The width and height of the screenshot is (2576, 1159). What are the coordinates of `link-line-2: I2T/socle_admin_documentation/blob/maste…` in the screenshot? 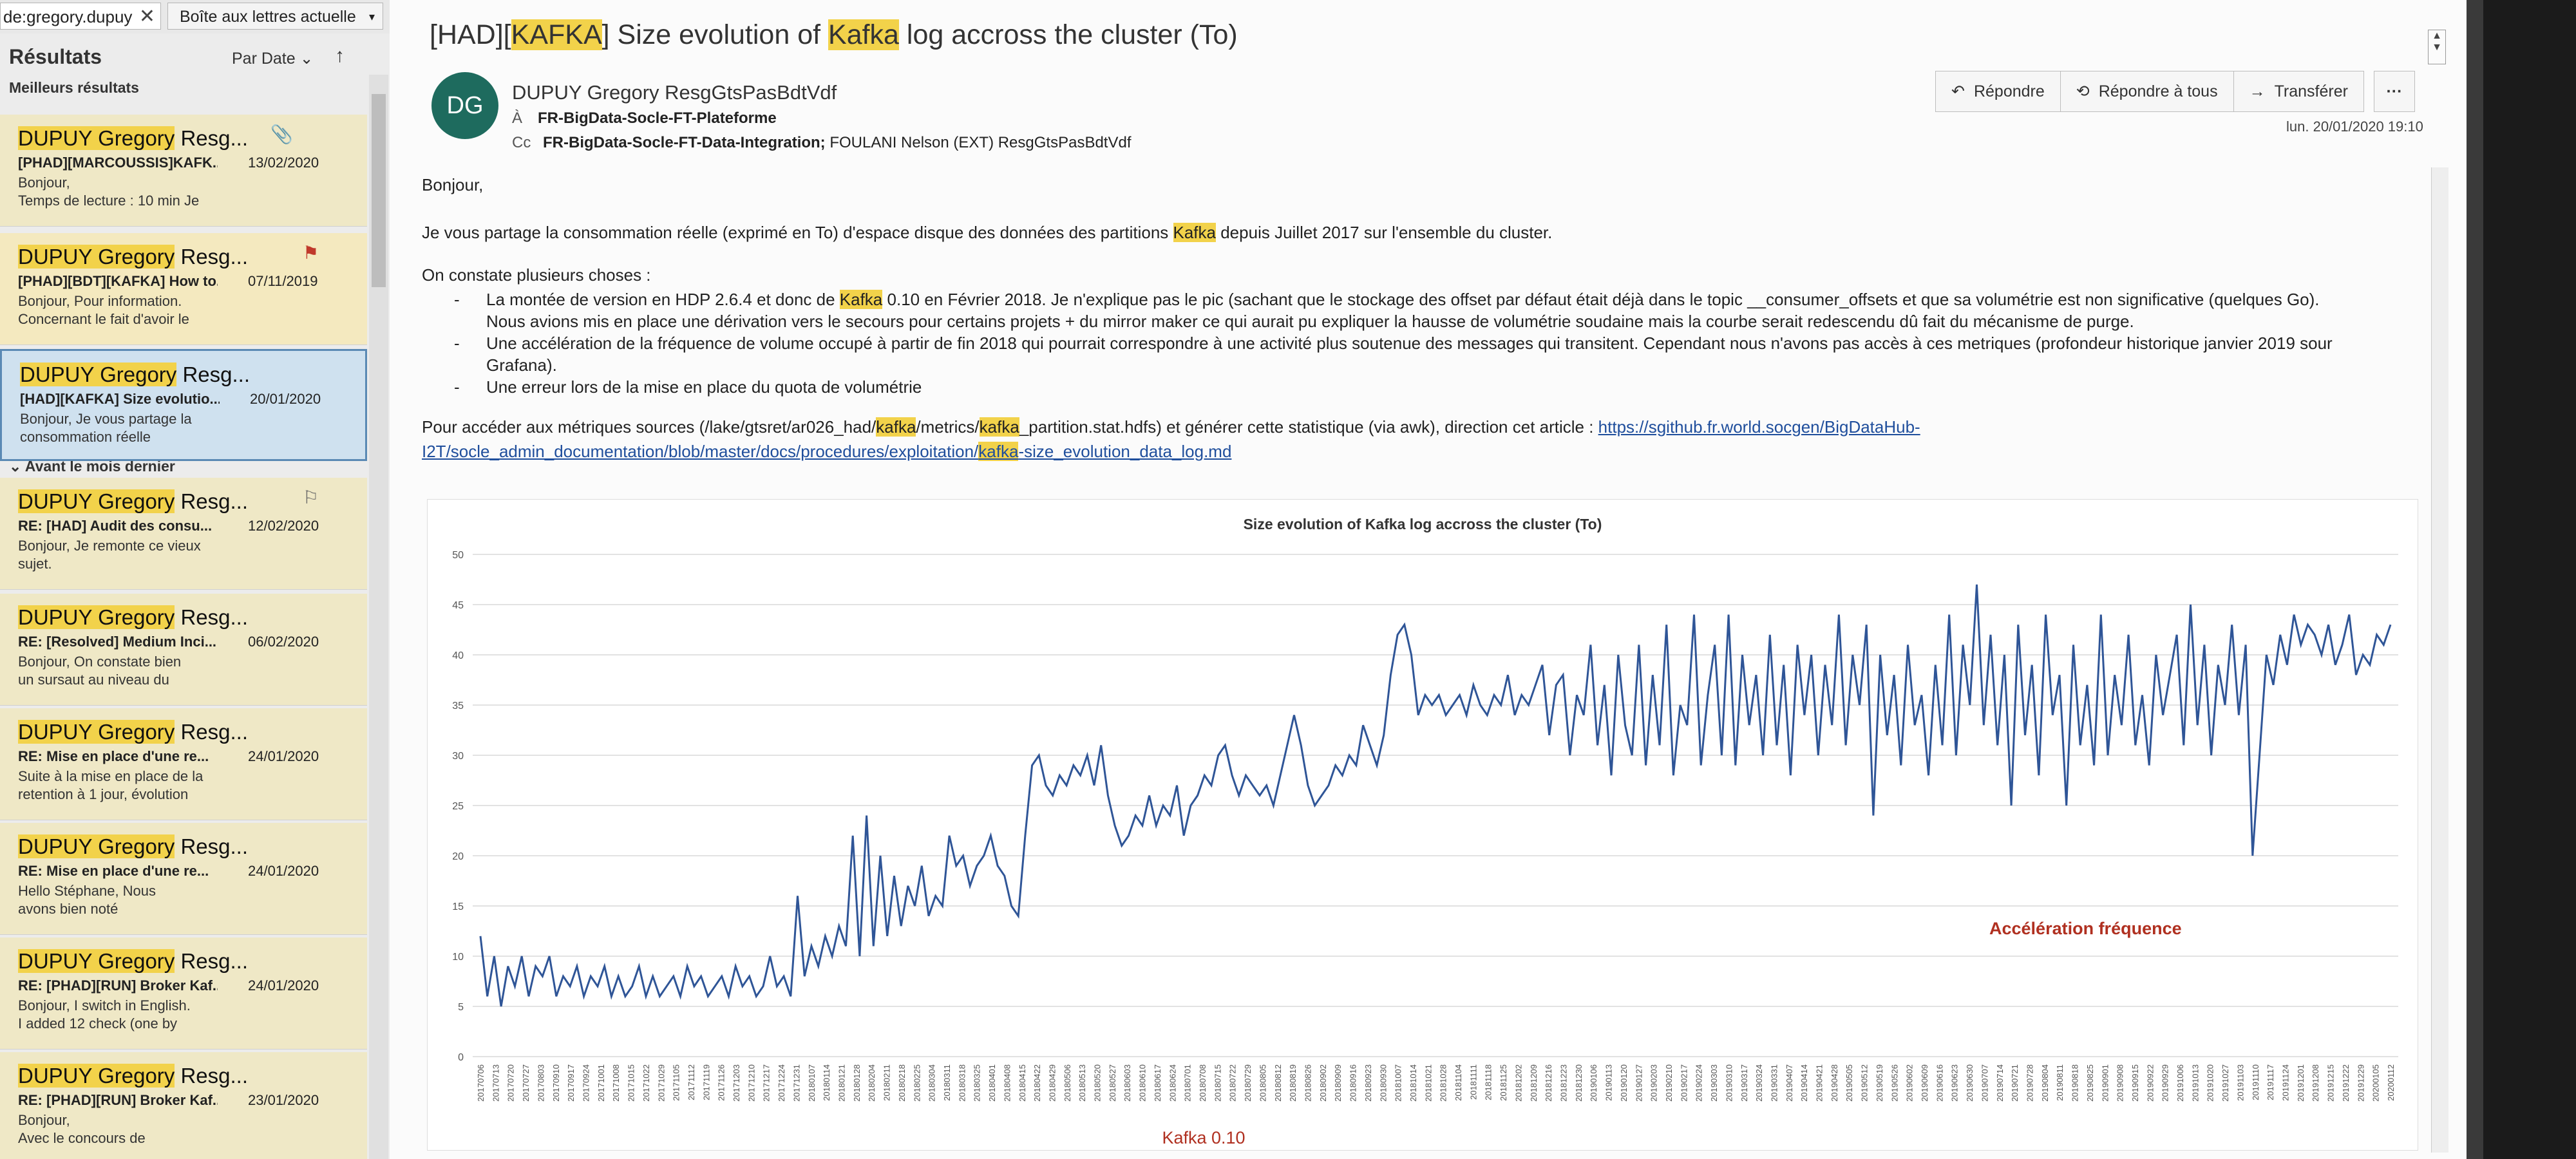 It's located at (826, 451).